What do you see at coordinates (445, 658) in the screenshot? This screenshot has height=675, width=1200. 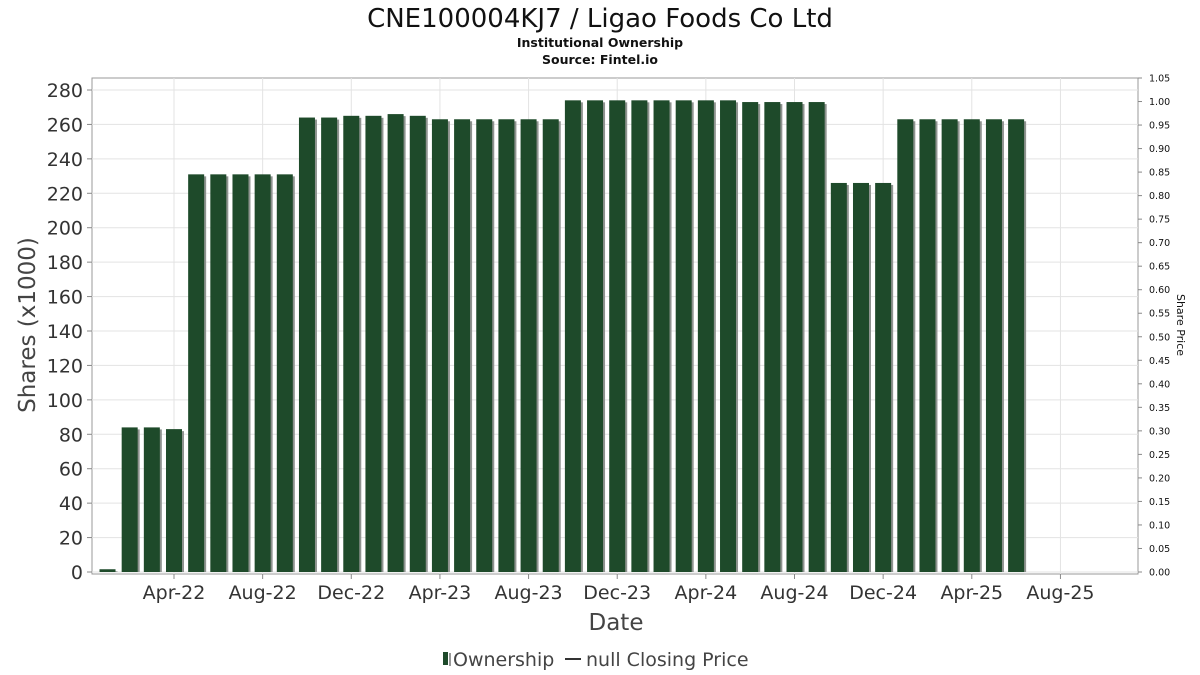 I see `bar-swatch-icon` at bounding box center [445, 658].